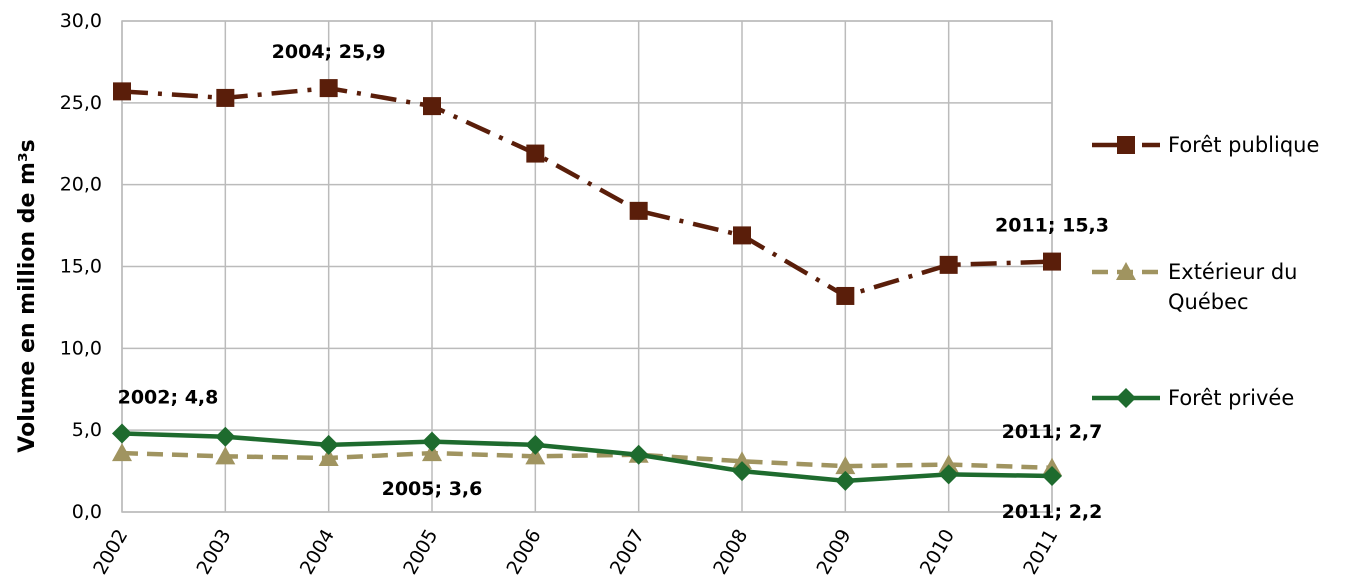 The image size is (1349, 586). I want to click on y-axis-label: Volume en million de m³s, so click(27, 295).